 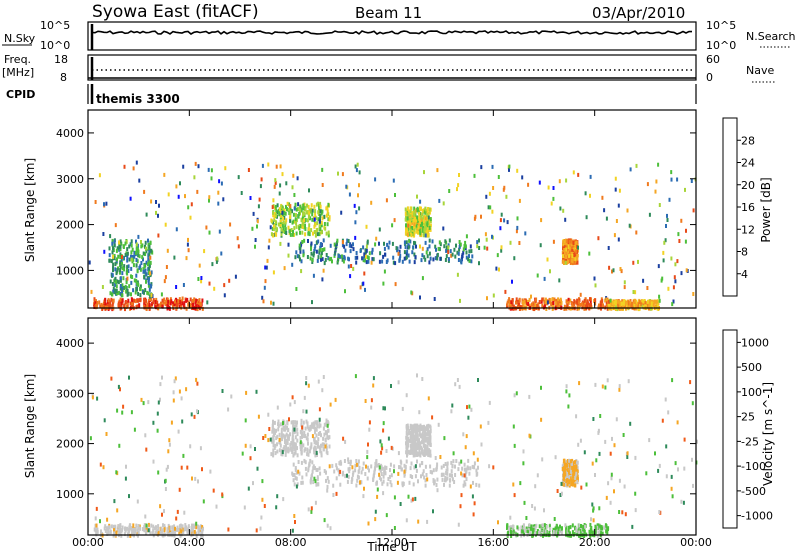 What do you see at coordinates (753, 466) in the screenshot?
I see `colorbar-tick-label: -100` at bounding box center [753, 466].